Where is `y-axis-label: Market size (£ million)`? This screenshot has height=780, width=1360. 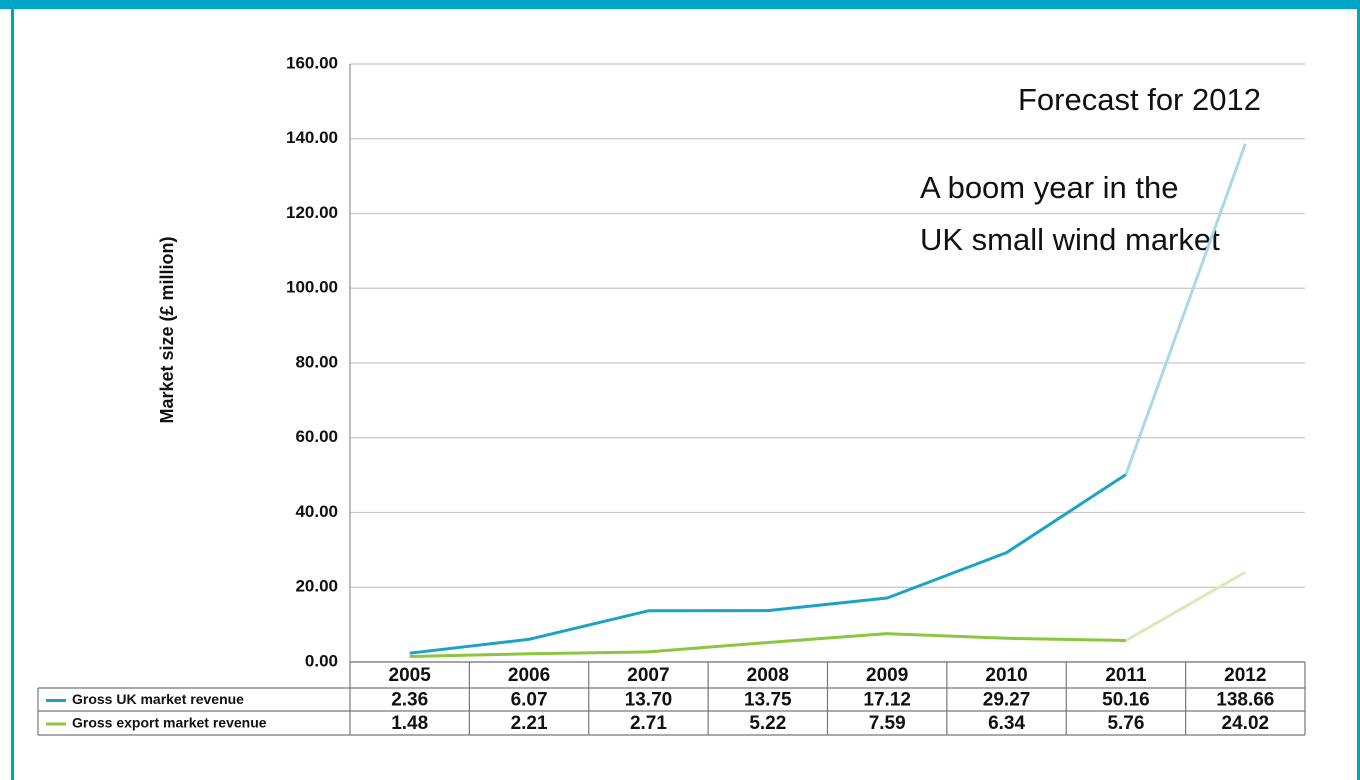
y-axis-label: Market size (£ million) is located at coordinates (167, 329).